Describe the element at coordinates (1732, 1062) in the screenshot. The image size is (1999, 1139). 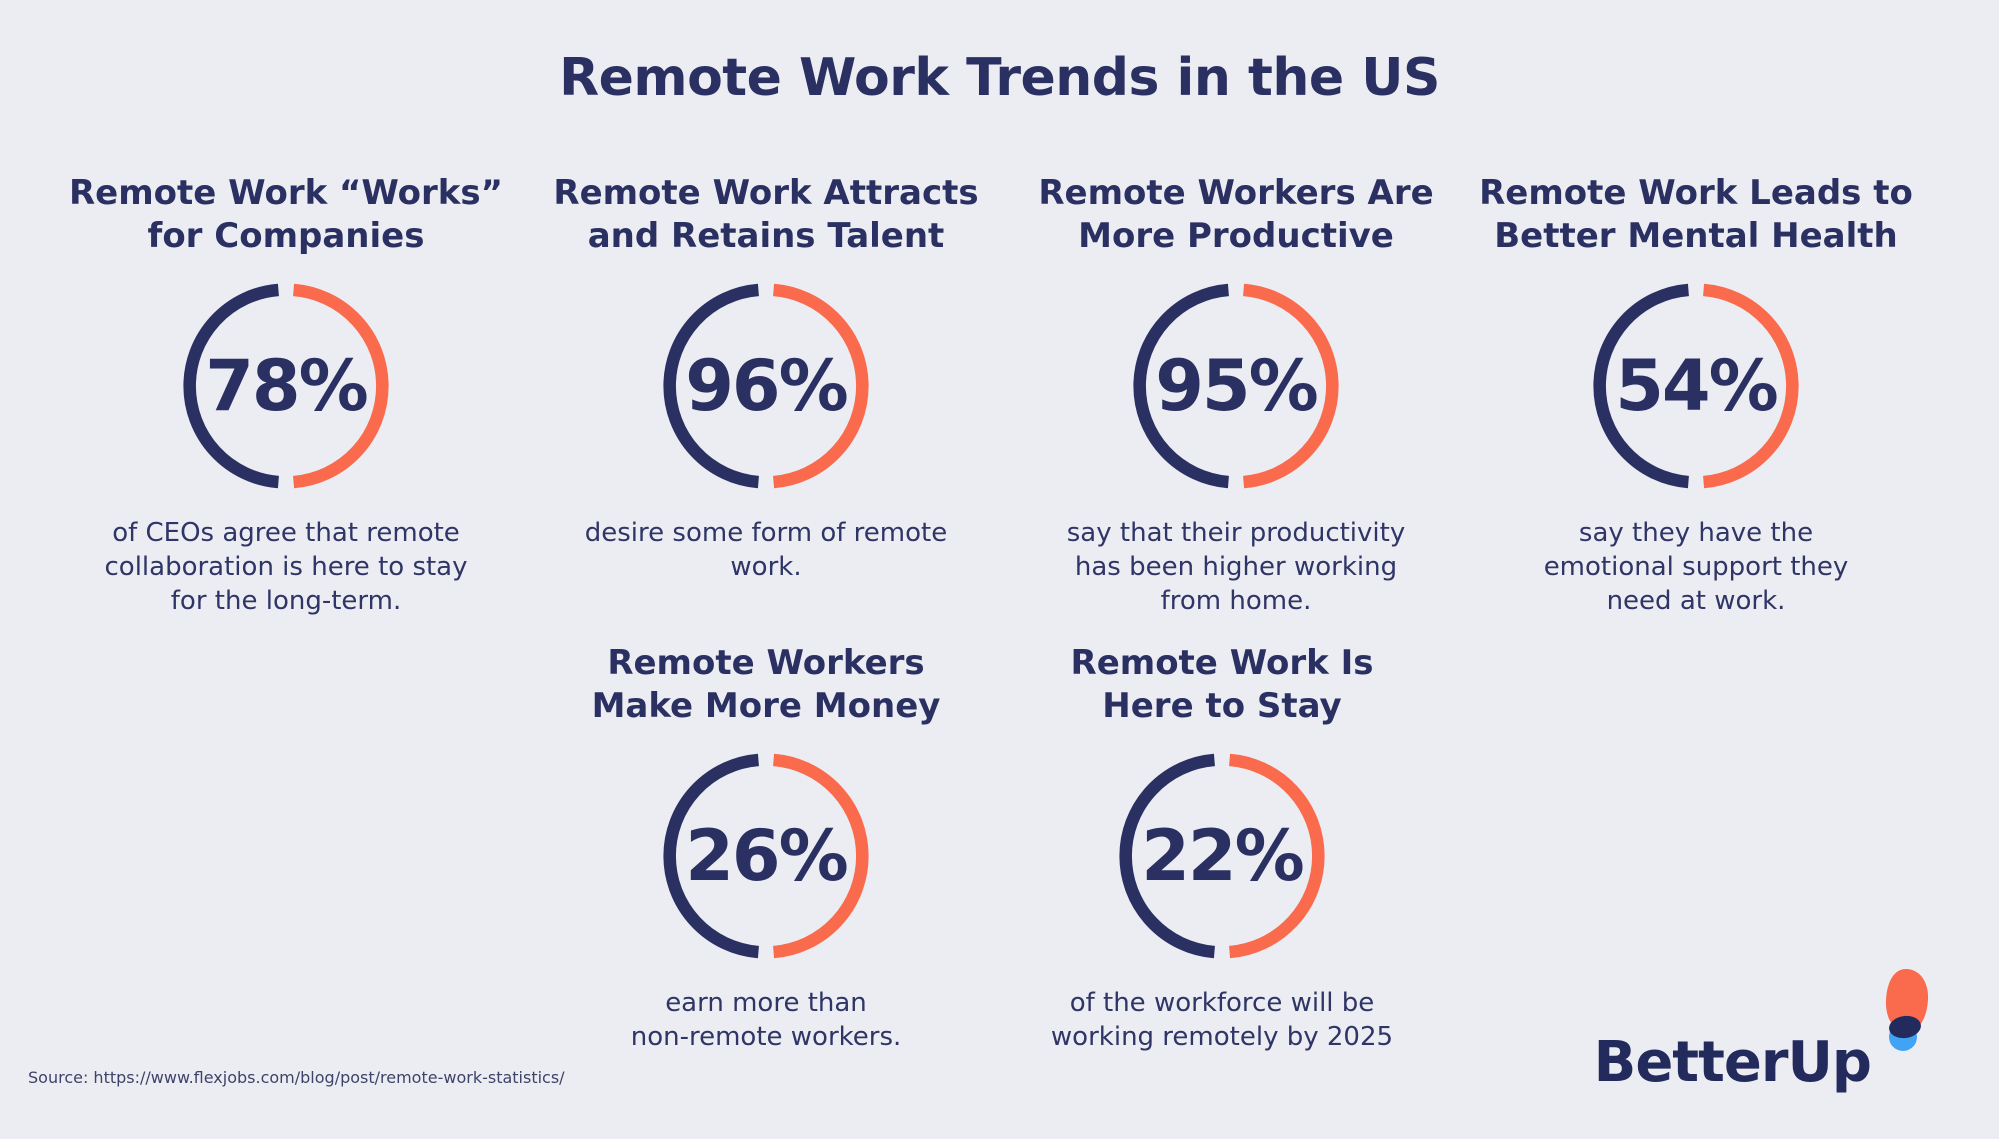
I see `betterup-wordmark: BetterUp` at that location.